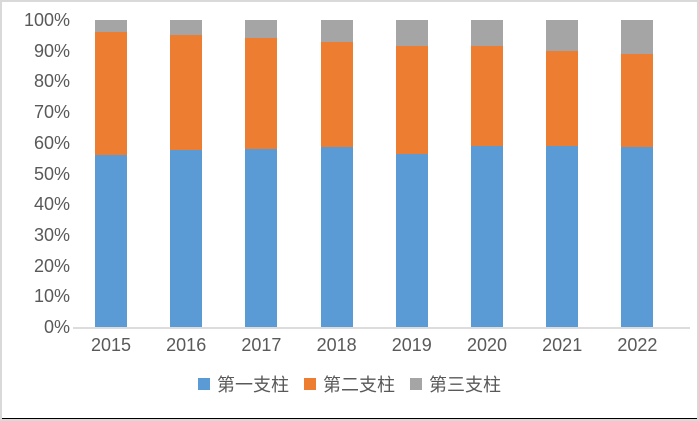  Describe the element at coordinates (411, 345) in the screenshot. I see `x-axis-tick-label: 2019` at that location.